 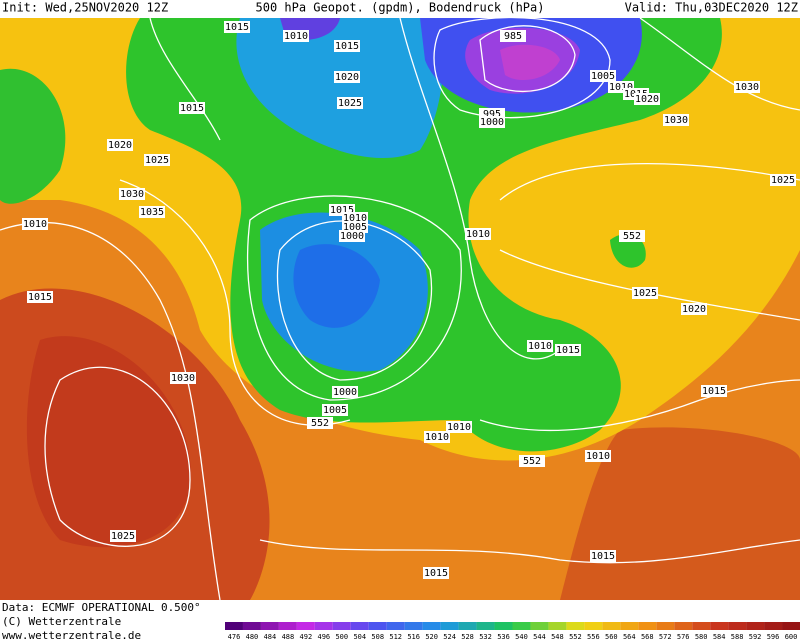 I want to click on legend-label: 512, so click(x=395, y=637).